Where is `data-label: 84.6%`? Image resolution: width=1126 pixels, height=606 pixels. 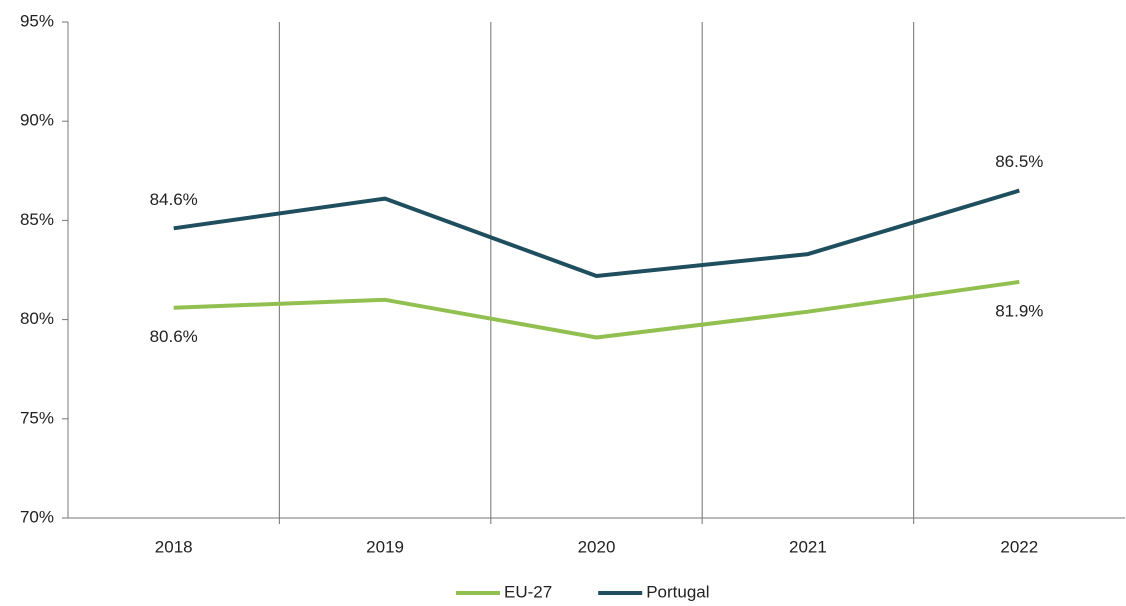 data-label: 84.6% is located at coordinates (174, 199).